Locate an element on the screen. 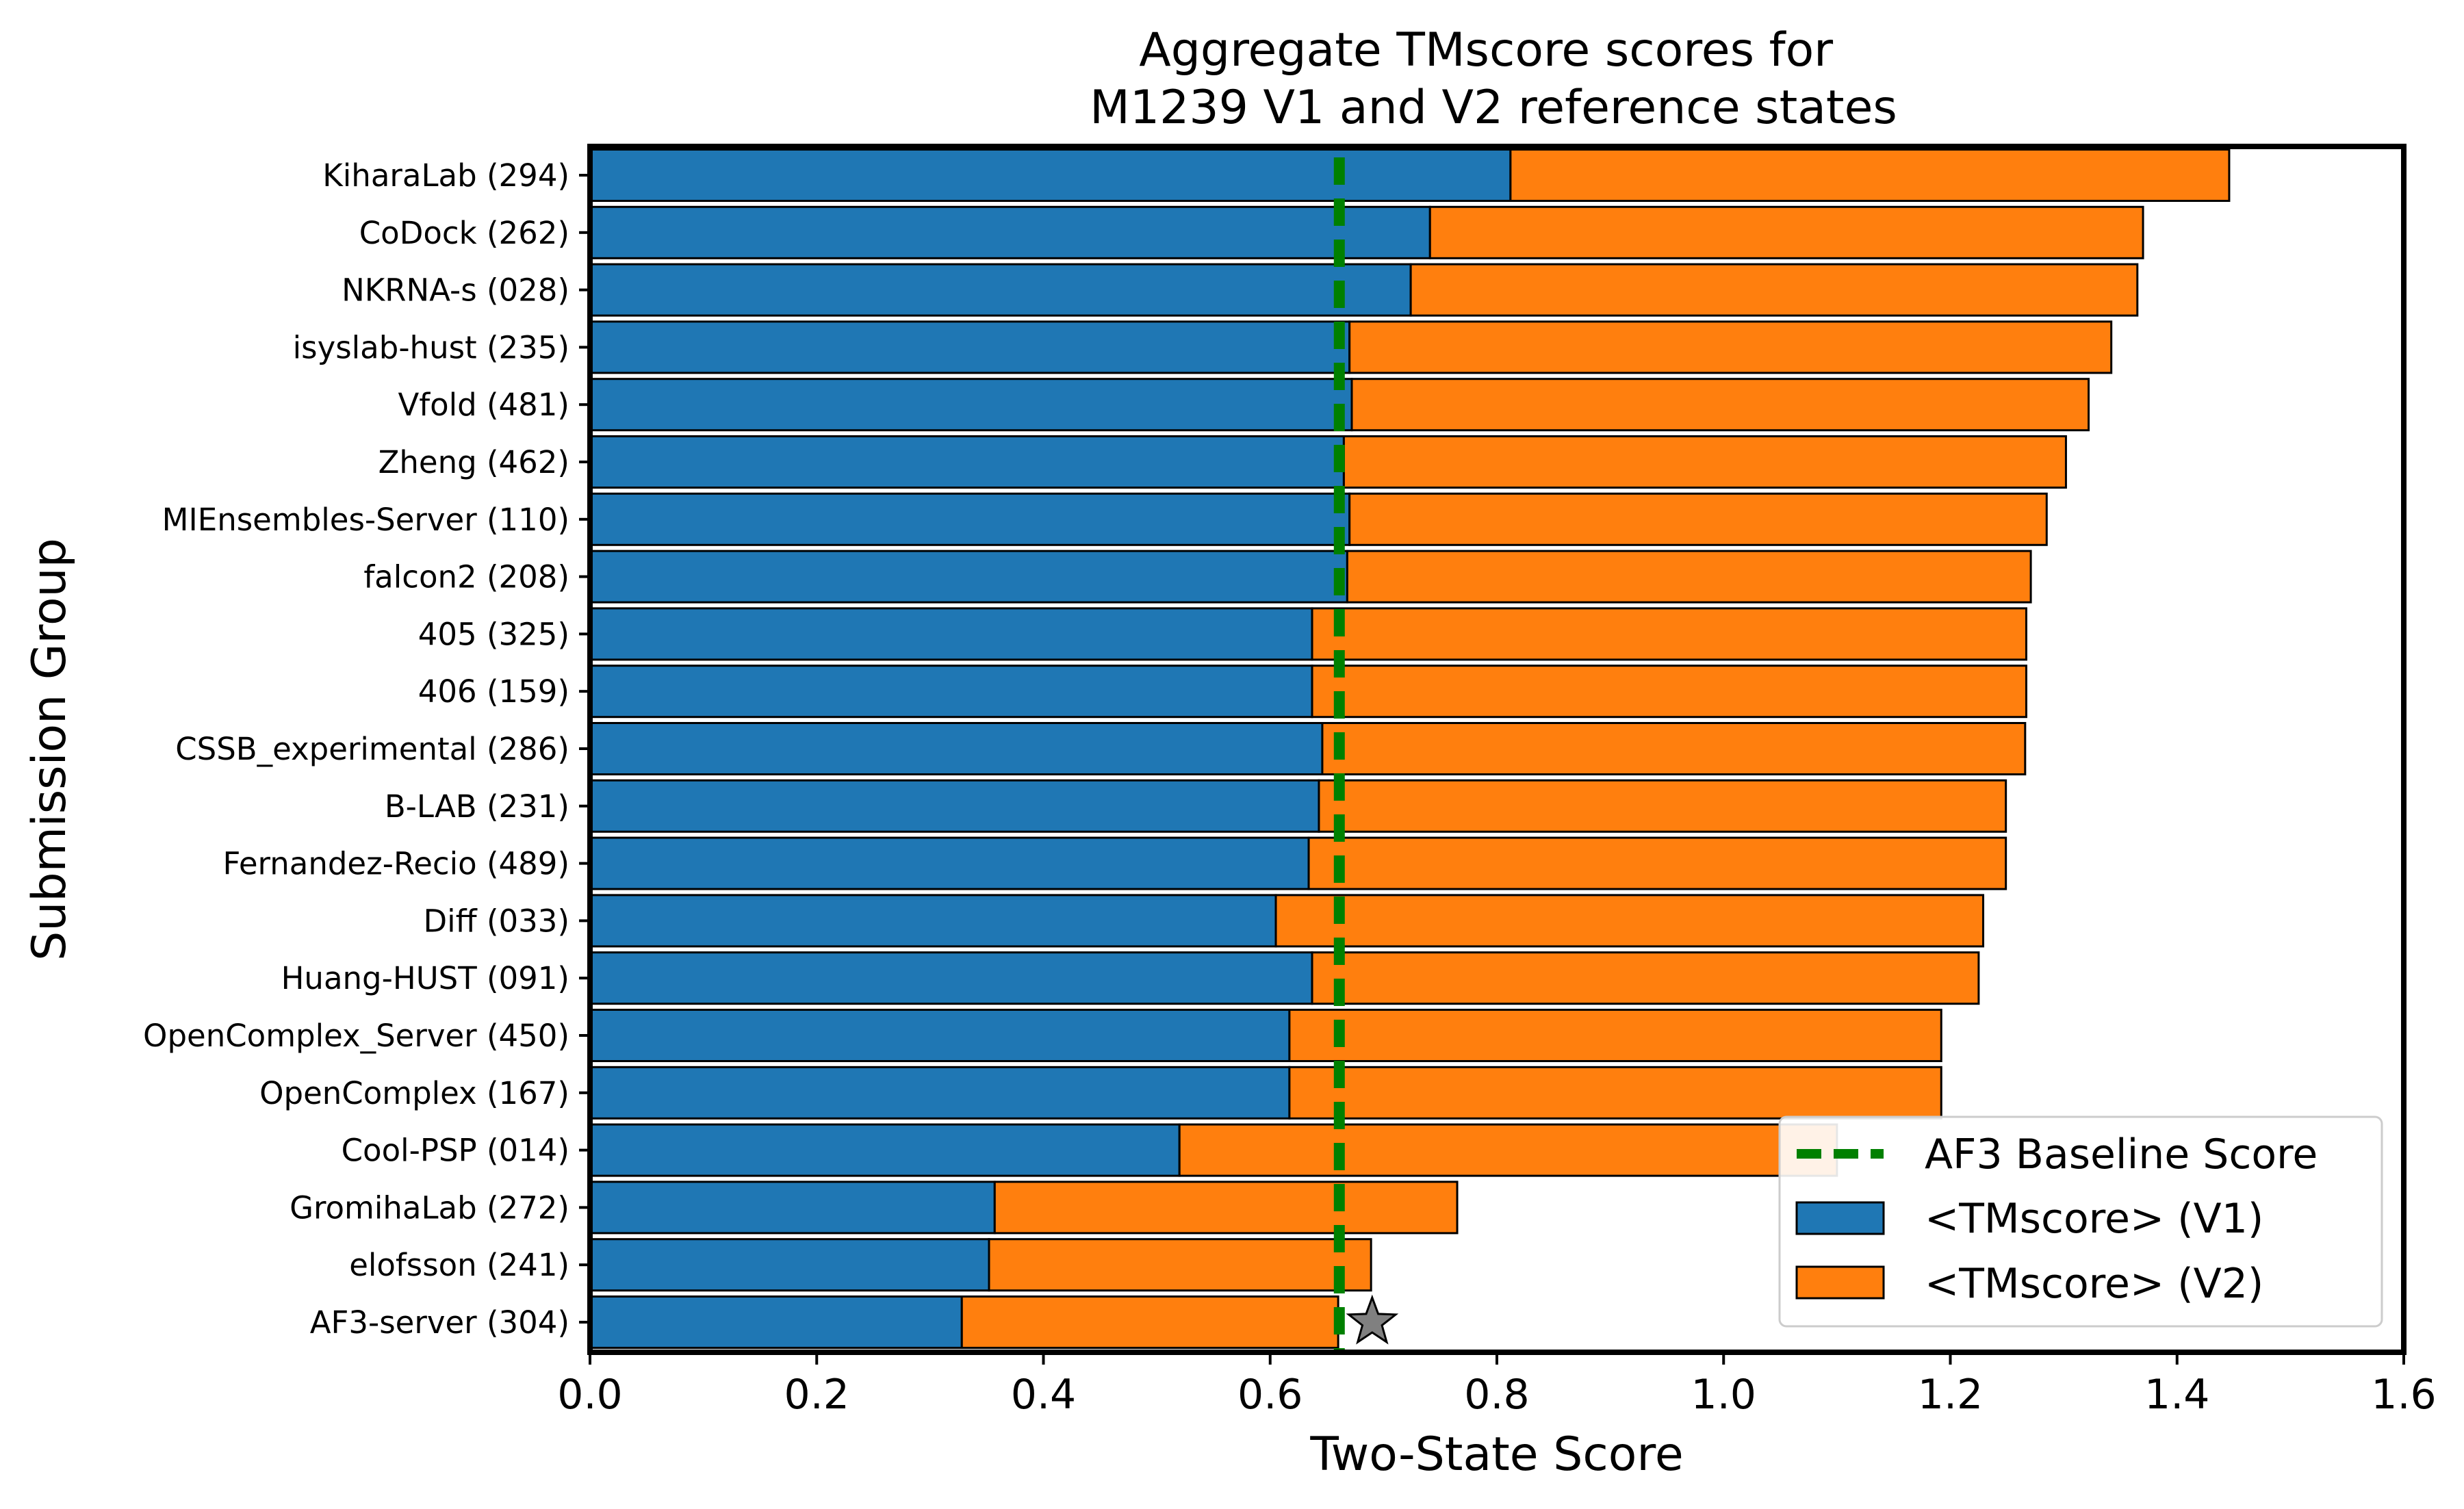  legend-v1-swatch is located at coordinates (1840, 1218).